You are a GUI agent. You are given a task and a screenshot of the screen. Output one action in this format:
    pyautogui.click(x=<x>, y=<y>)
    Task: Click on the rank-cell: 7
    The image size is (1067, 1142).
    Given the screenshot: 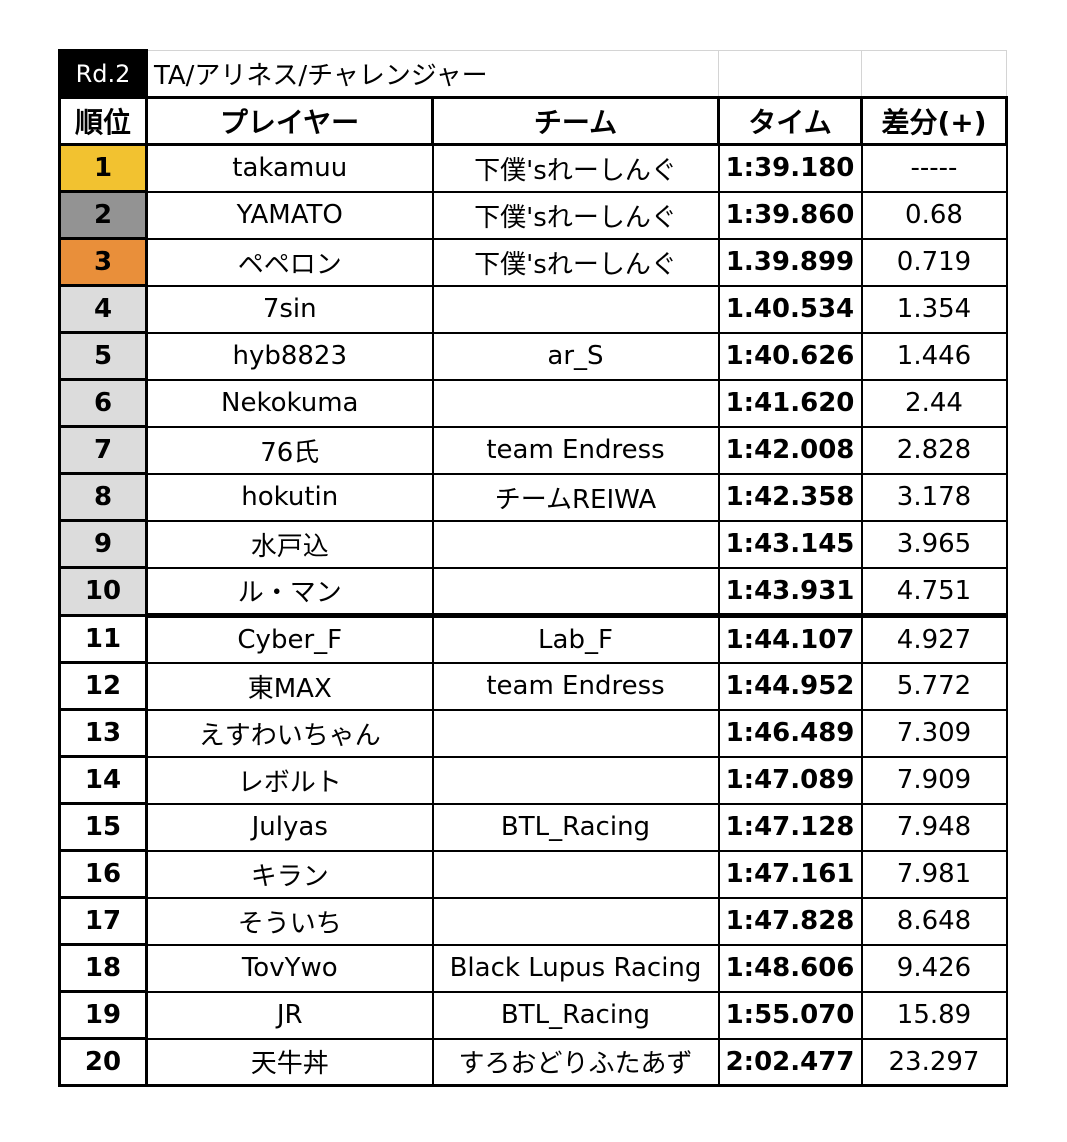 What is the action you would take?
    pyautogui.click(x=103, y=450)
    